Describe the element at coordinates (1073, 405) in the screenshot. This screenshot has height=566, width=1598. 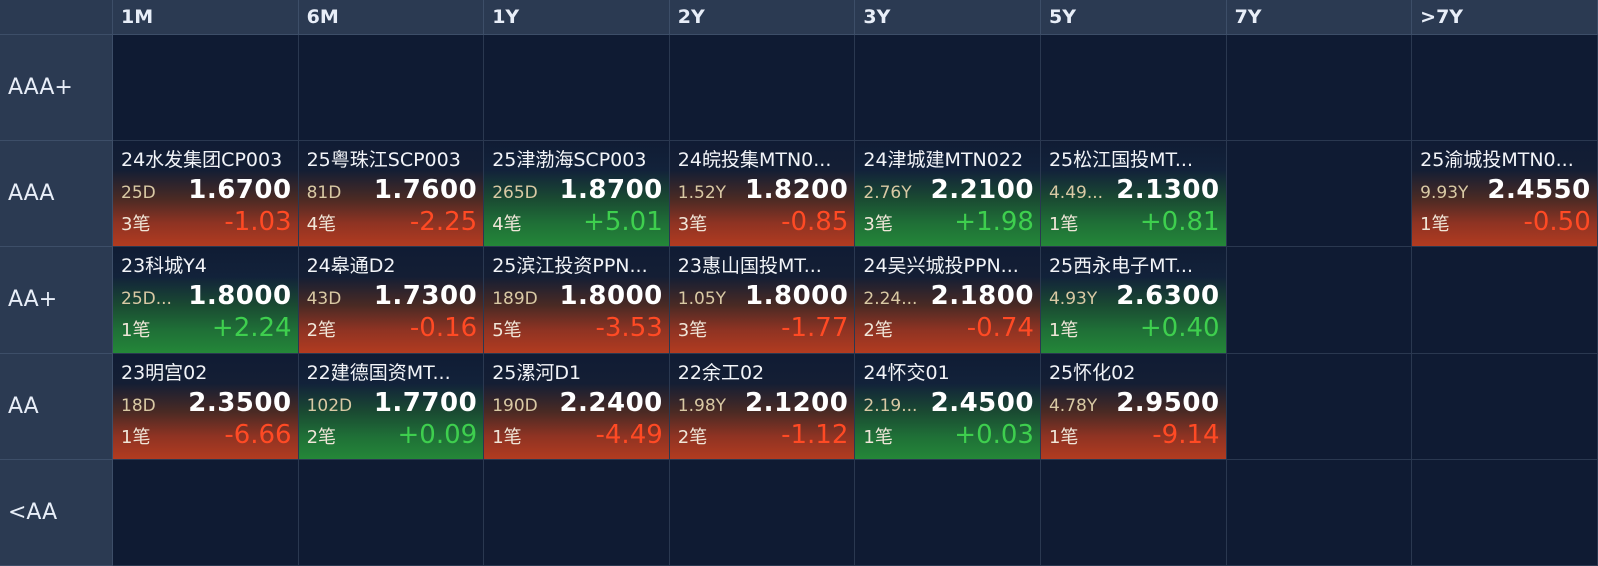
I see `bond-term: 4.78Y` at that location.